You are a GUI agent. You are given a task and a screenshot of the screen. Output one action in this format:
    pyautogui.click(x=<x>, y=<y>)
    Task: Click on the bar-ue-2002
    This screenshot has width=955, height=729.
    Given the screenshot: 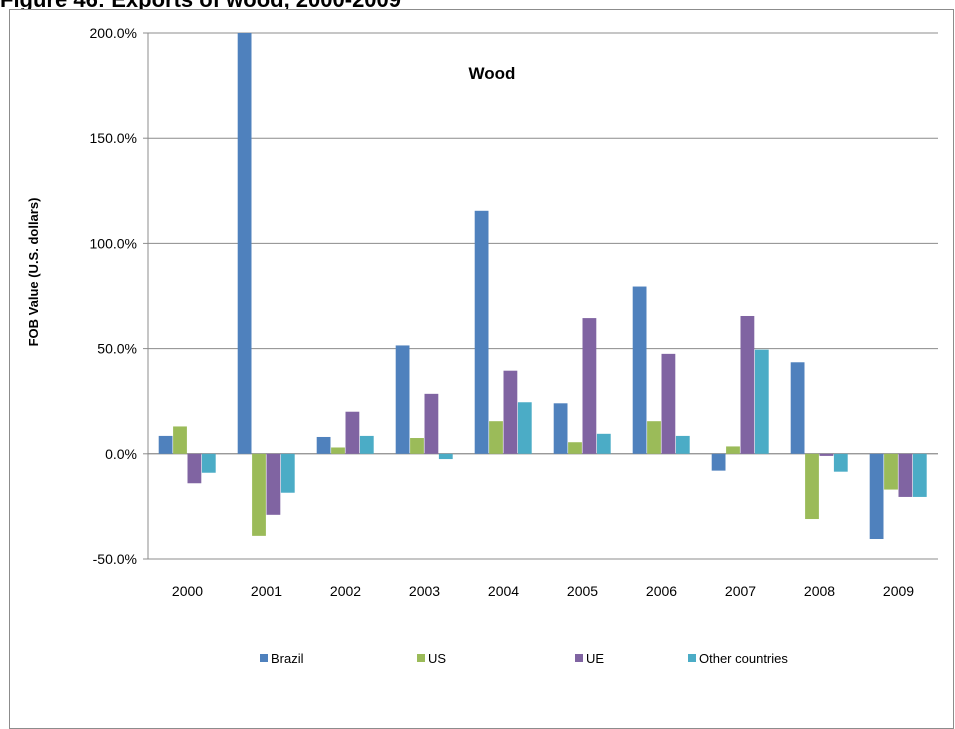 What is the action you would take?
    pyautogui.click(x=352, y=432)
    